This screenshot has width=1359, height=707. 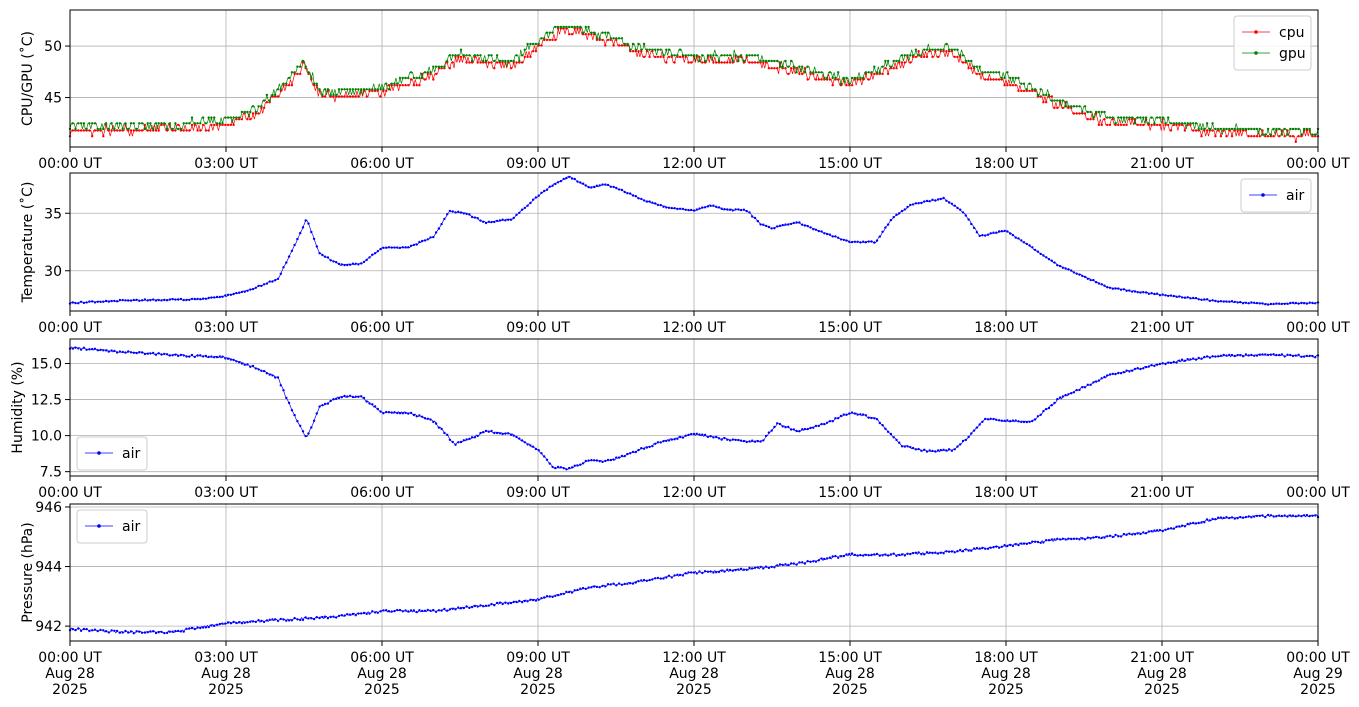 What do you see at coordinates (48, 627) in the screenshot?
I see `y-tick-label: 942` at bounding box center [48, 627].